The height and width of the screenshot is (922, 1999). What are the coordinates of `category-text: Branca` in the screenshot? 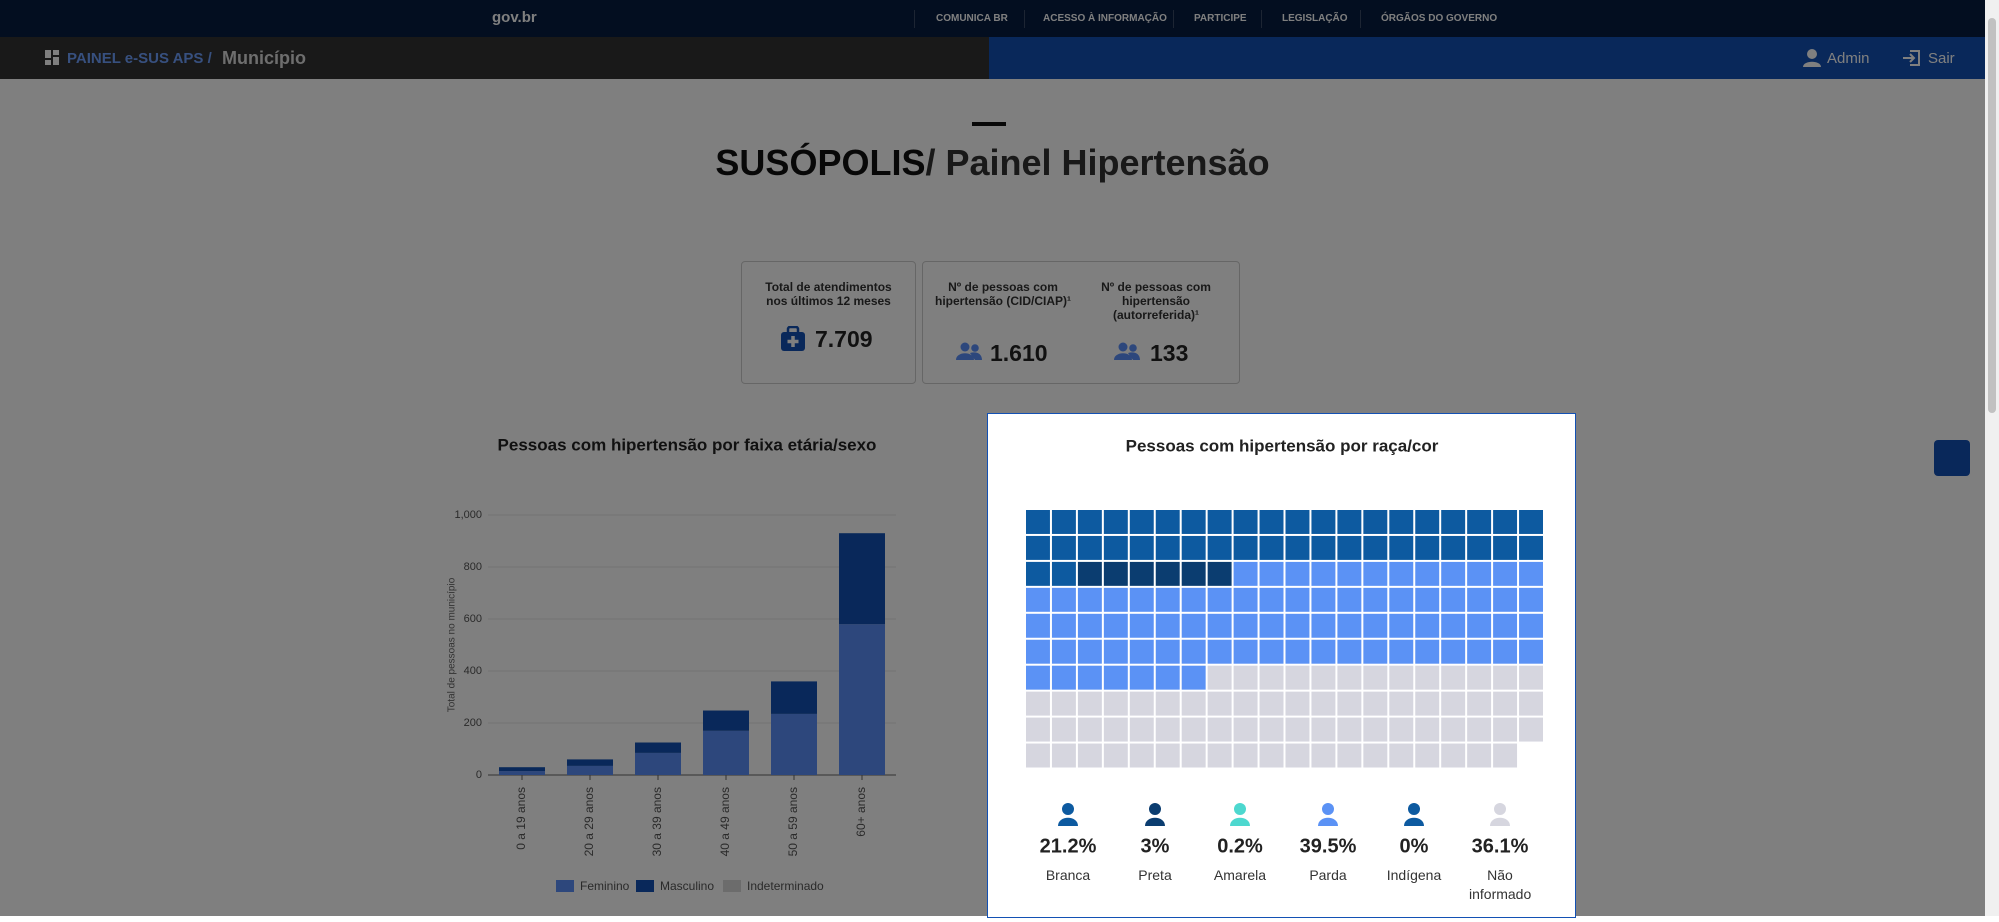 It's located at (1068, 875).